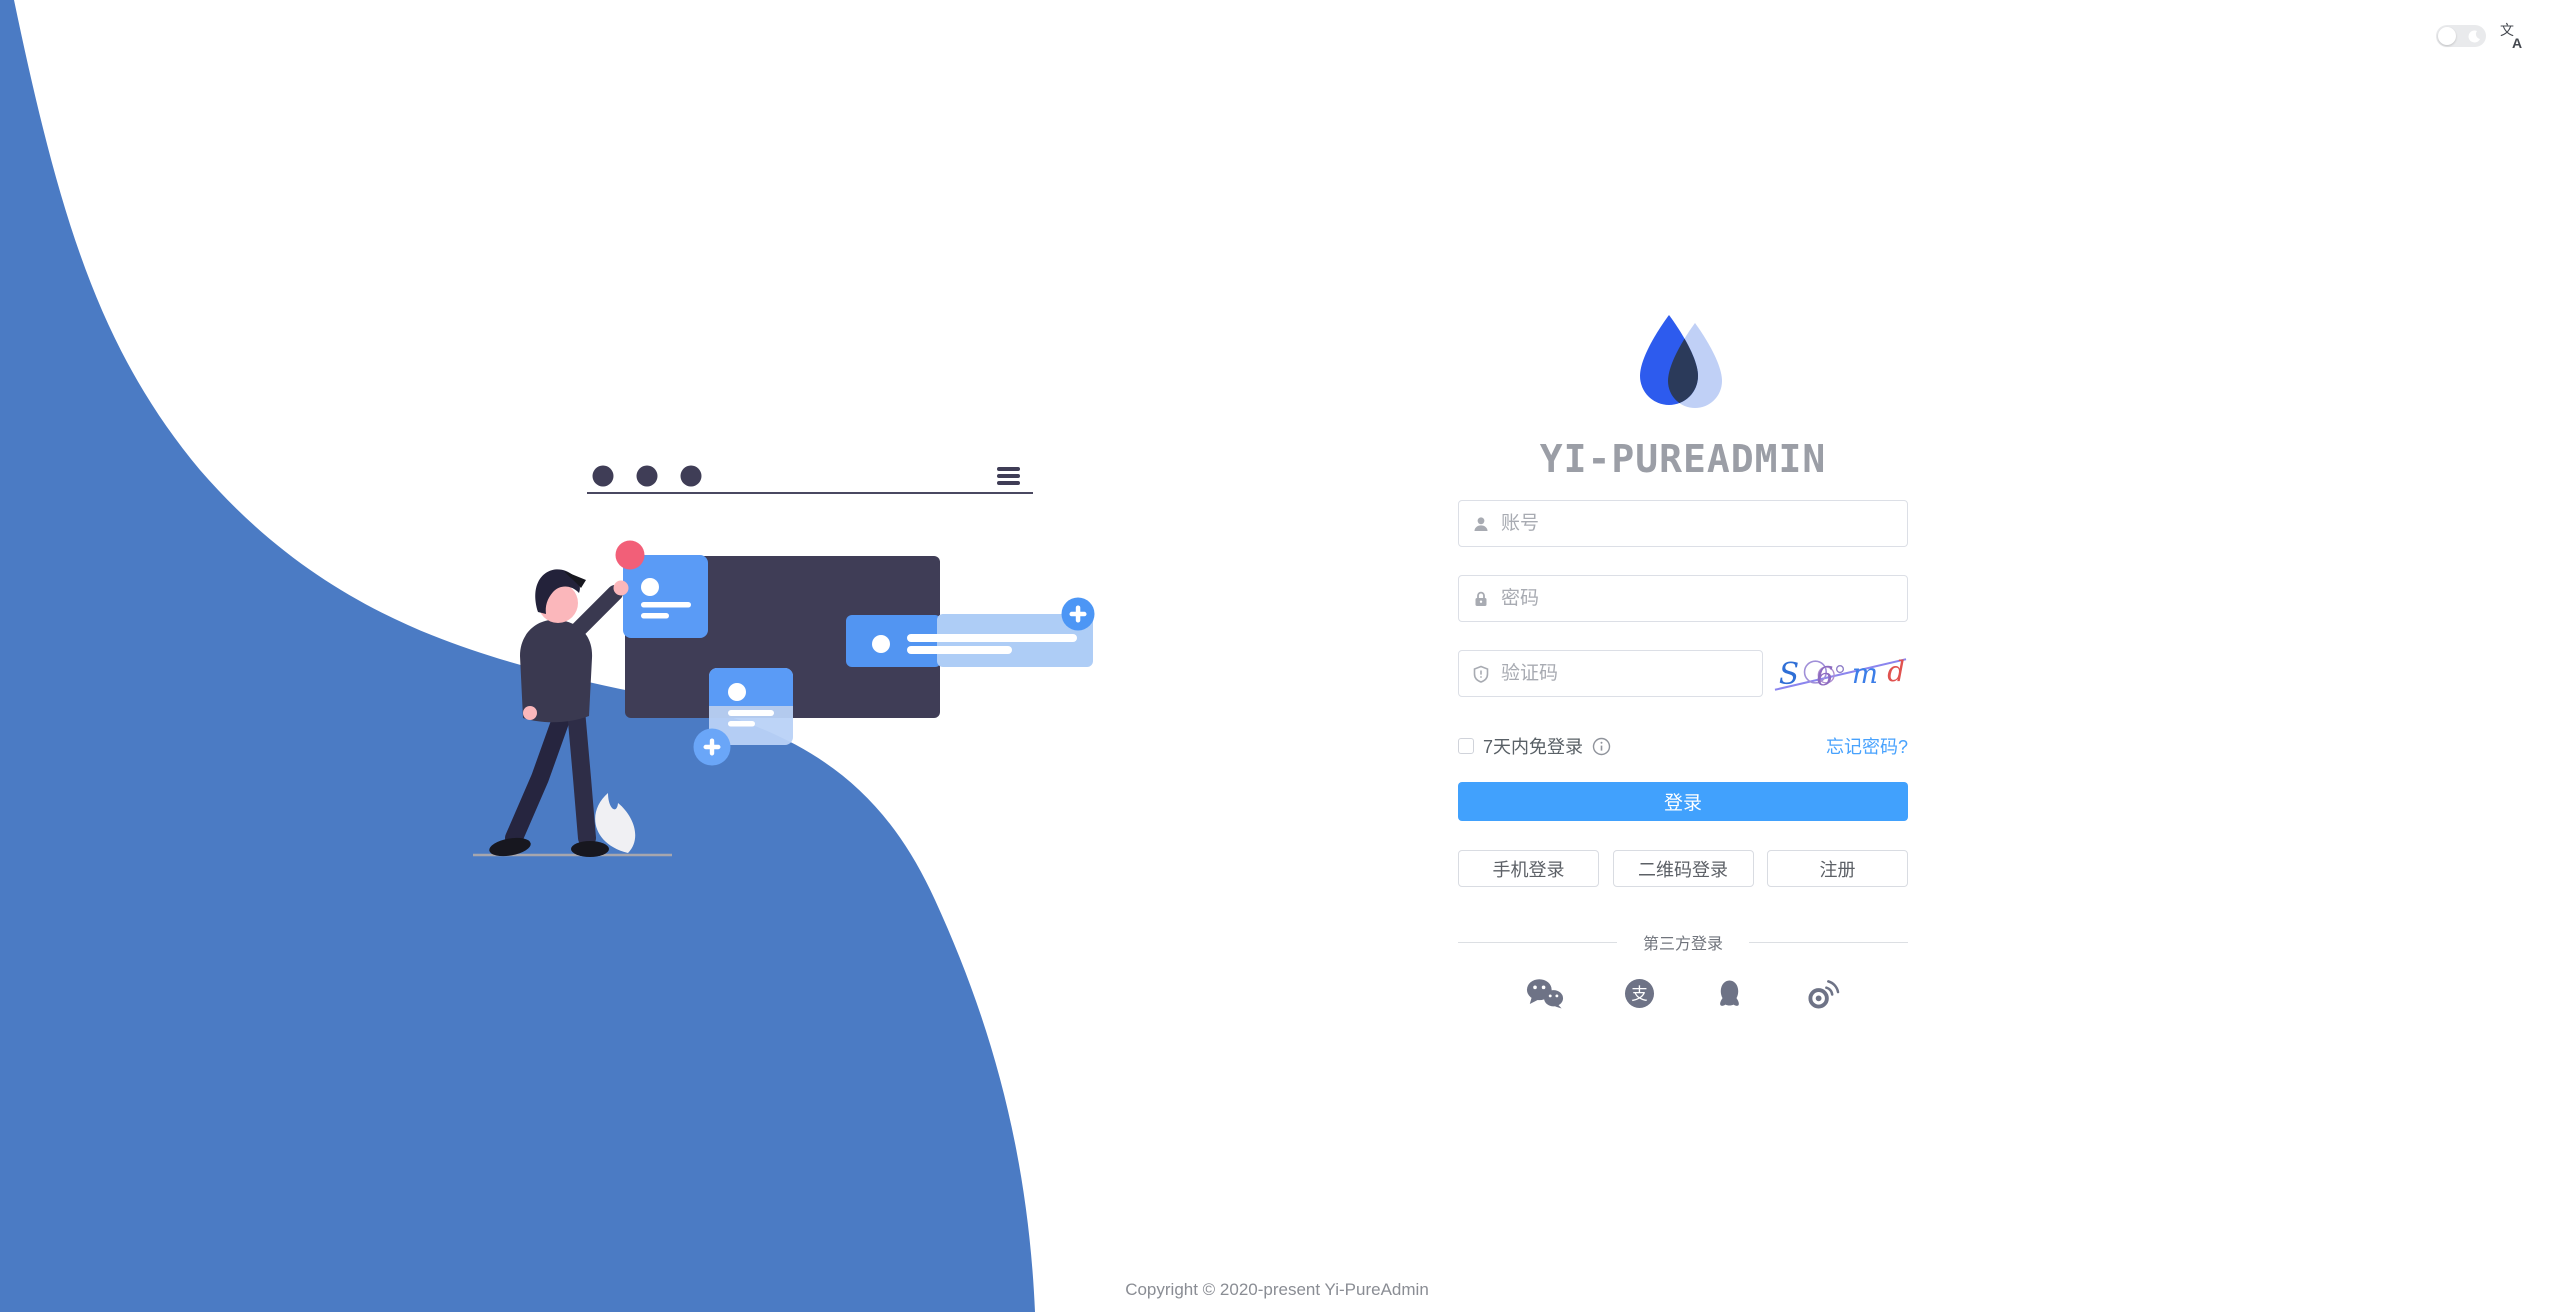  I want to click on svg-text: m, so click(1865, 672).